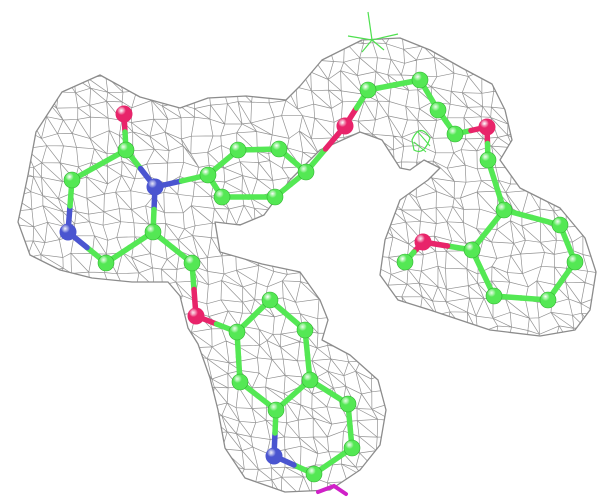  What do you see at coordinates (373, 32) in the screenshot?
I see `ligand-marker` at bounding box center [373, 32].